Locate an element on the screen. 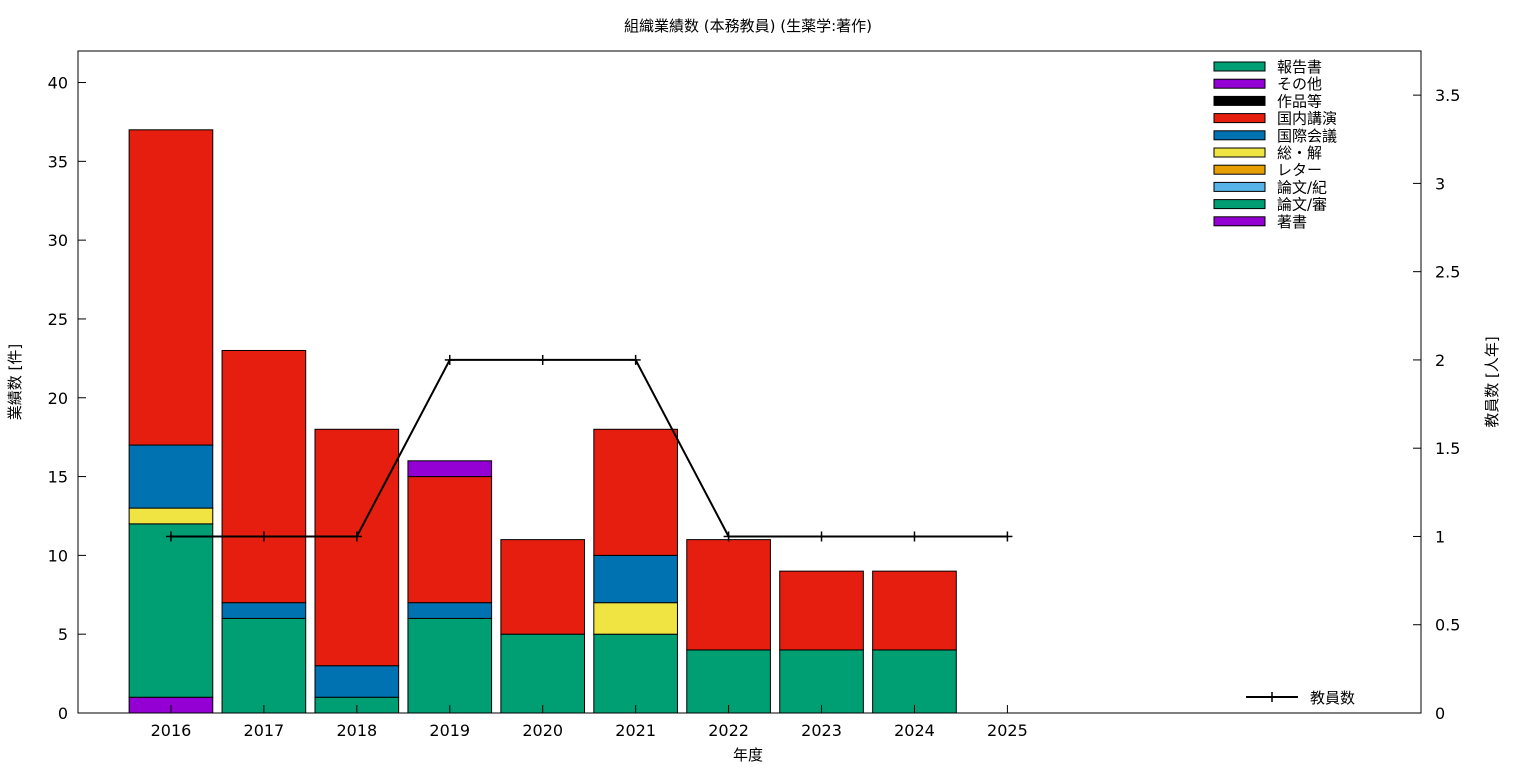 The height and width of the screenshot is (772, 1536). line-layer is located at coordinates (589, 448).